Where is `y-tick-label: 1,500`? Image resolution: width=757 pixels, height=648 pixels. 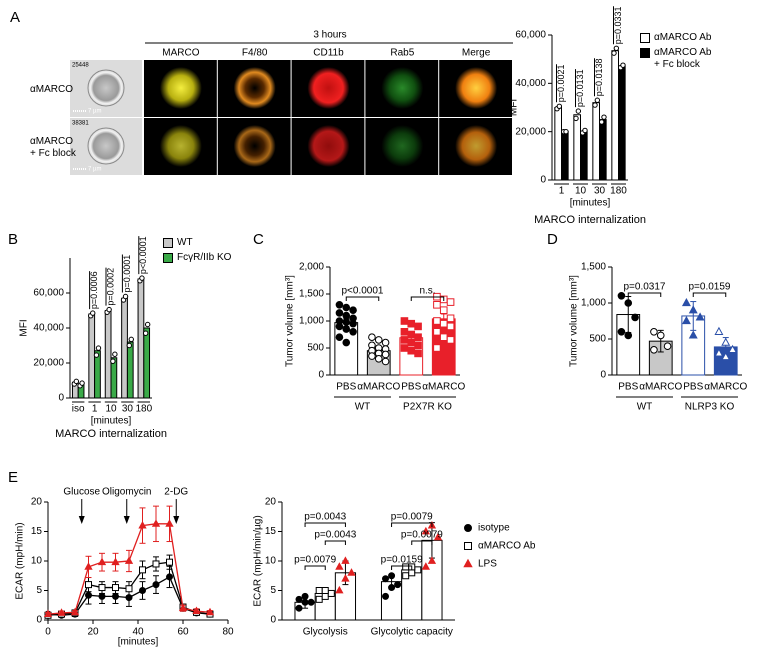
y-tick-label: 1,500 is located at coordinates (311, 294).